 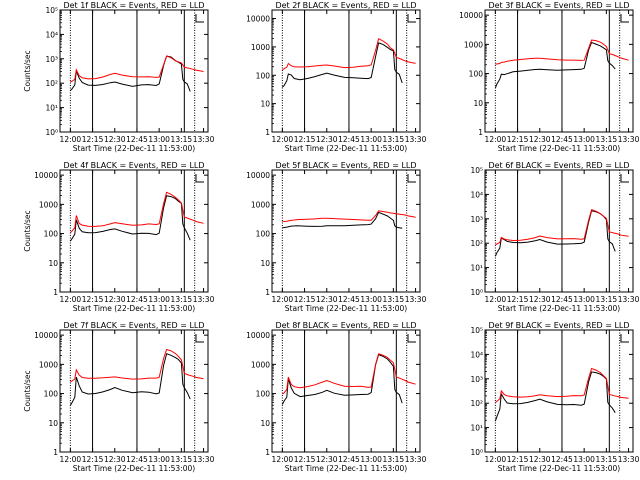 I want to click on chart-title: Det 8f BLACK = Events, RED = LLD, so click(x=345, y=325).